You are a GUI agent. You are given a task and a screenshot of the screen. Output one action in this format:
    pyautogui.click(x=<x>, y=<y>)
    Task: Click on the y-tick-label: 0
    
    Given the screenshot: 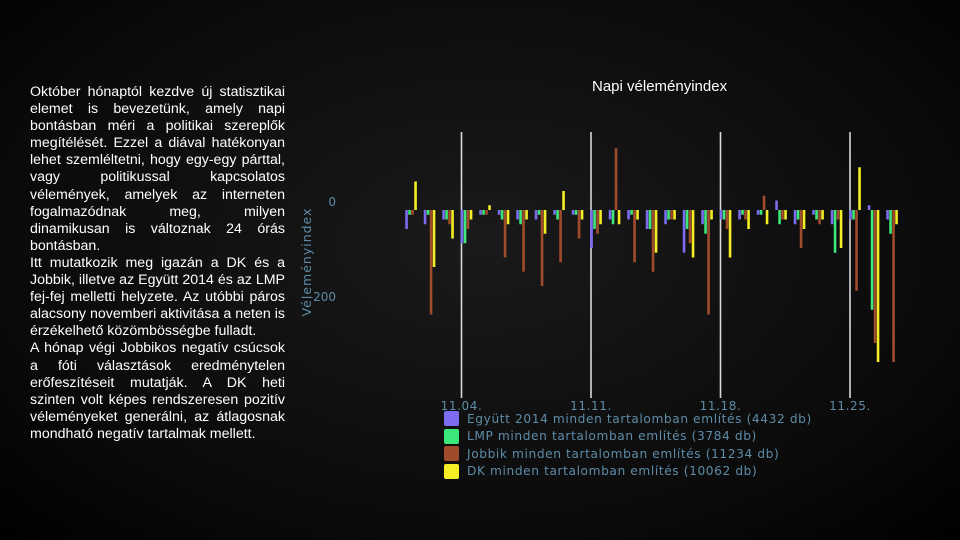 What is the action you would take?
    pyautogui.click(x=332, y=202)
    